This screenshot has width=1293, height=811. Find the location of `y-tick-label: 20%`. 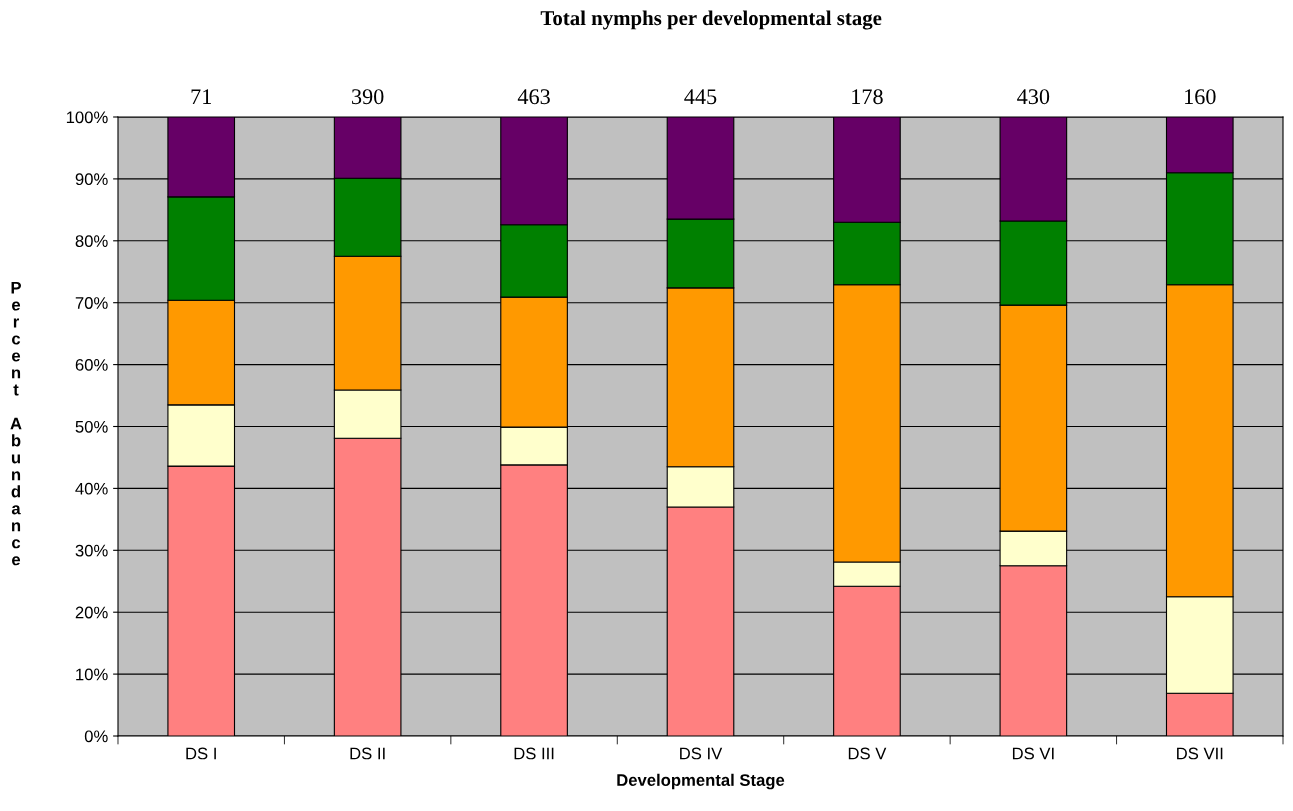

y-tick-label: 20% is located at coordinates (91, 612).